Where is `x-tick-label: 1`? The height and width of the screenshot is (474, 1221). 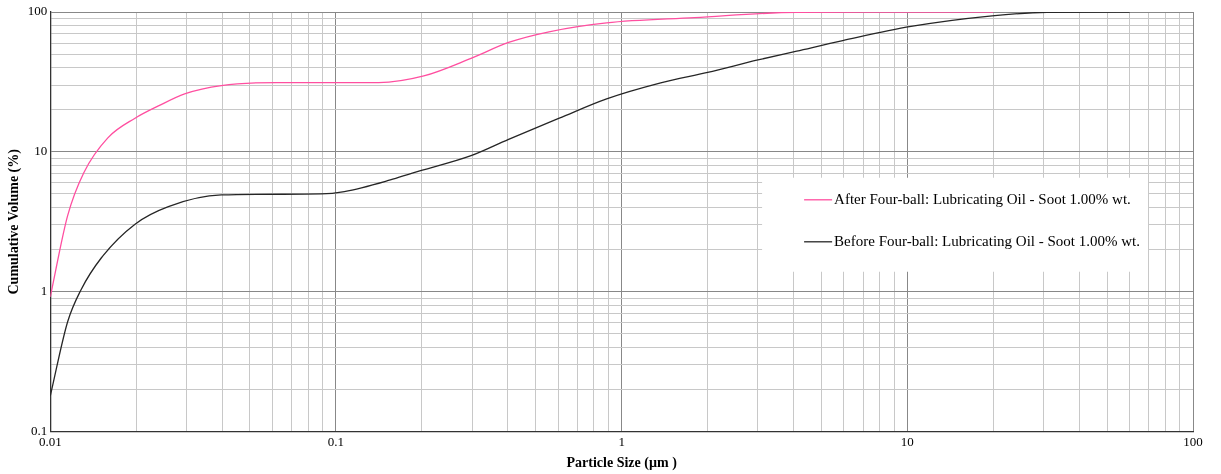
x-tick-label: 1 is located at coordinates (621, 441).